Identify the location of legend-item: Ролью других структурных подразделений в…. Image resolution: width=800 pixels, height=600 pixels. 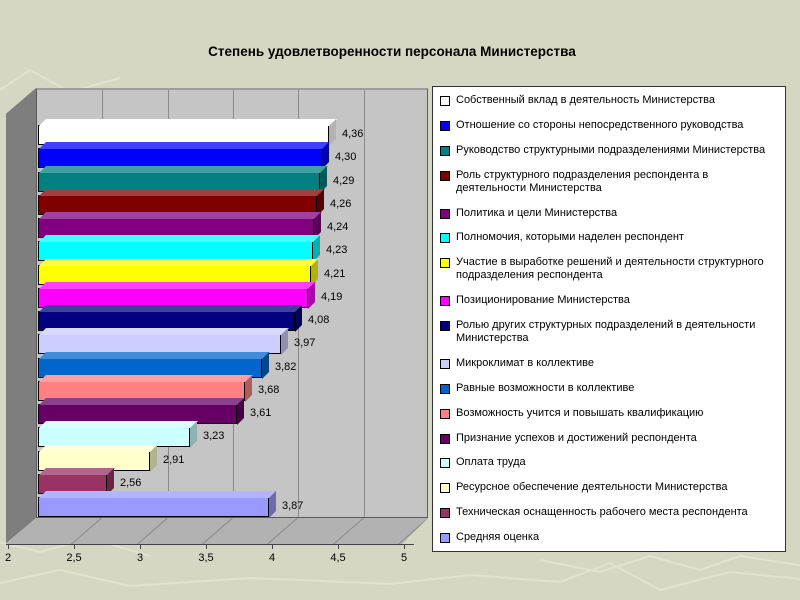
(610, 332).